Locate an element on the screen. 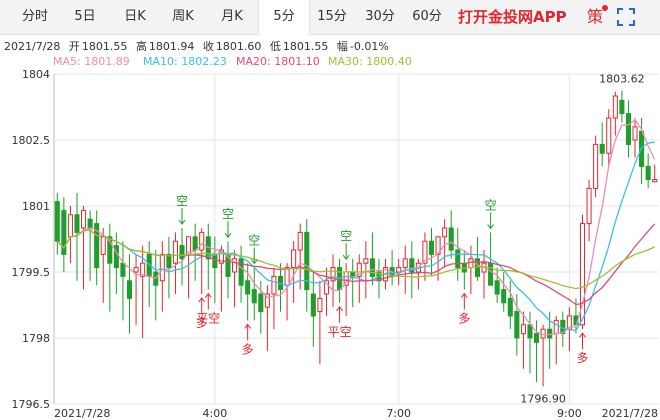  ma20-legend: MA20: 1801.10 is located at coordinates (278, 61).